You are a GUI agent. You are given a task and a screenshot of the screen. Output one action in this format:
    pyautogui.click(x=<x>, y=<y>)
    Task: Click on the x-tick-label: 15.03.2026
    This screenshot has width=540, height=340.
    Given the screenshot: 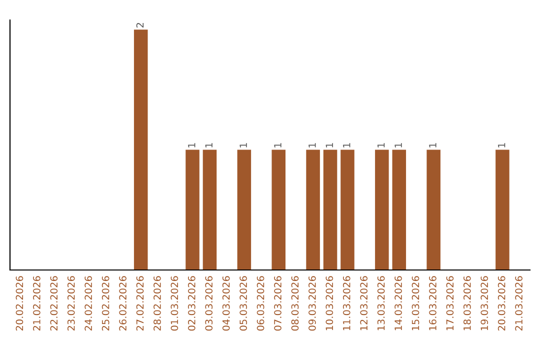 What is the action you would take?
    pyautogui.click(x=416, y=303)
    